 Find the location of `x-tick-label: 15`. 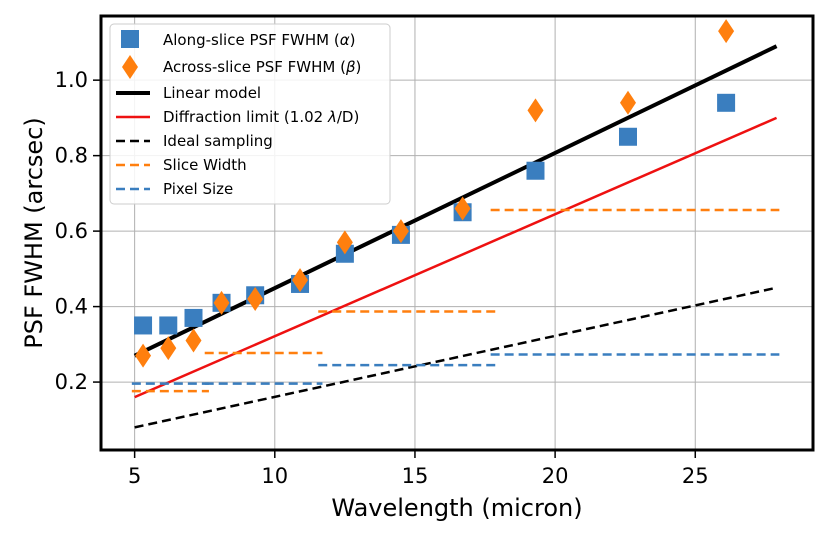

x-tick-label: 15 is located at coordinates (415, 476).